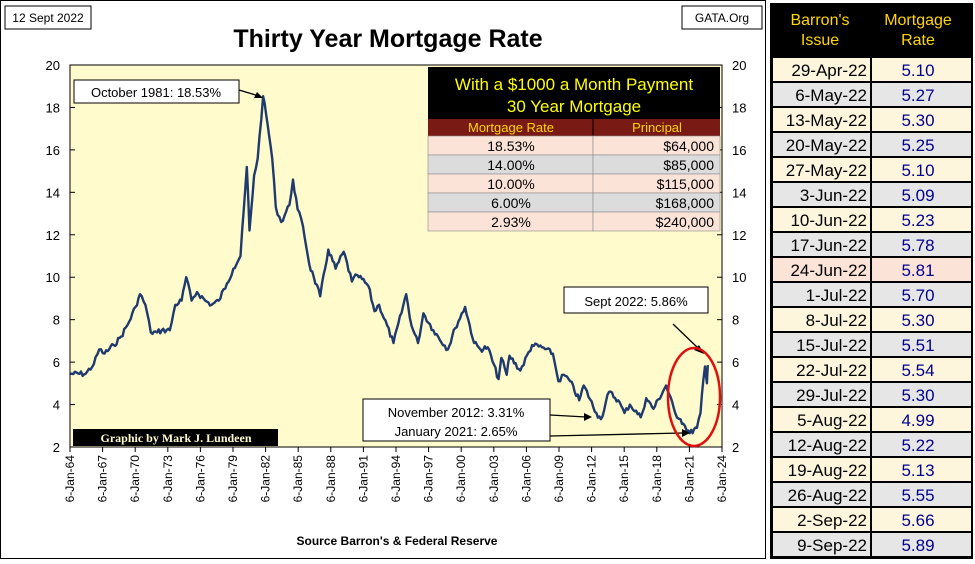  I want to click on y-tick-label-right: 6, so click(735, 362).